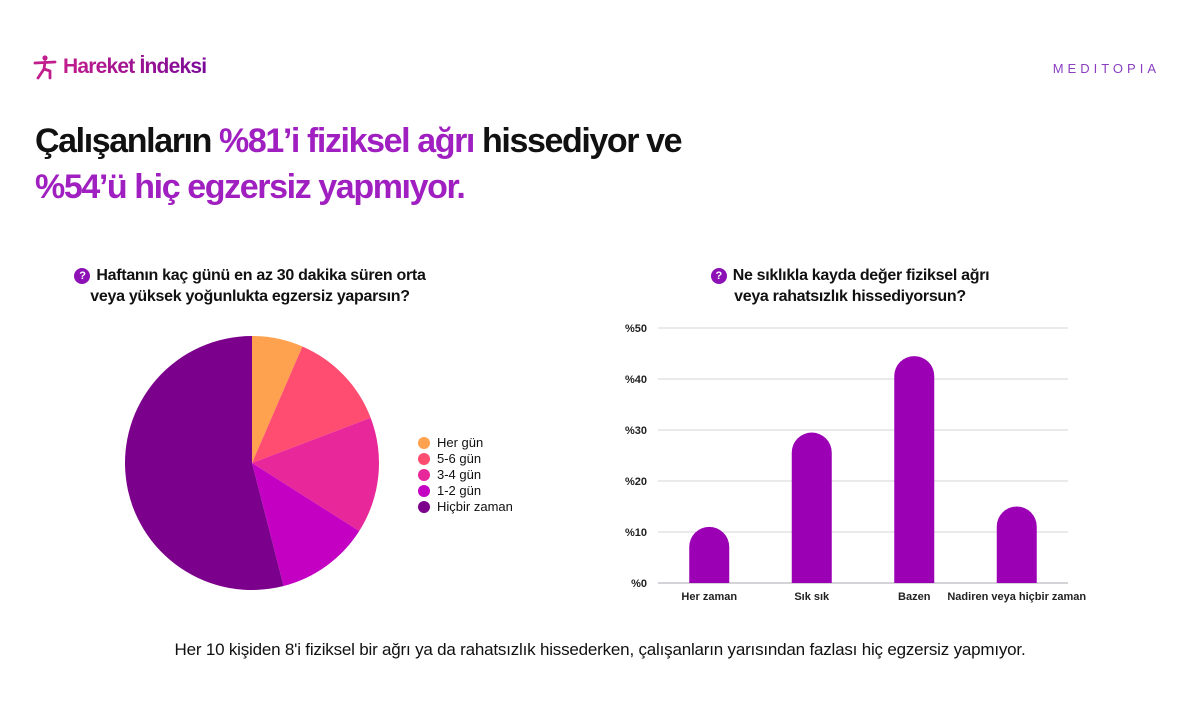 Image resolution: width=1200 pixels, height=704 pixels. Describe the element at coordinates (636, 380) in the screenshot. I see `y-tick-label: %40` at that location.